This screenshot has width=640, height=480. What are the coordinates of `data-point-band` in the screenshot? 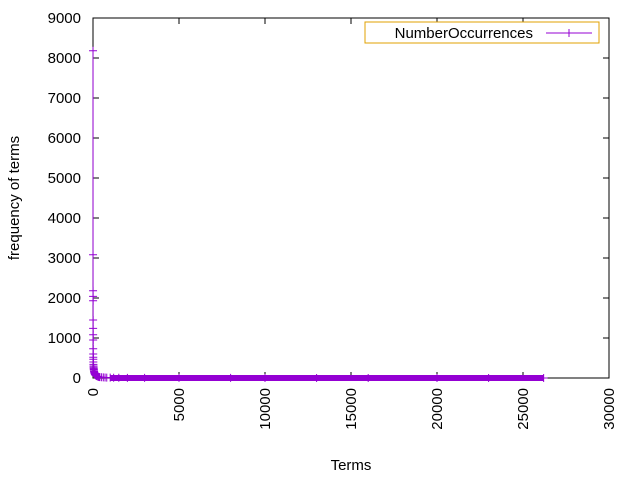 It's located at (327, 378).